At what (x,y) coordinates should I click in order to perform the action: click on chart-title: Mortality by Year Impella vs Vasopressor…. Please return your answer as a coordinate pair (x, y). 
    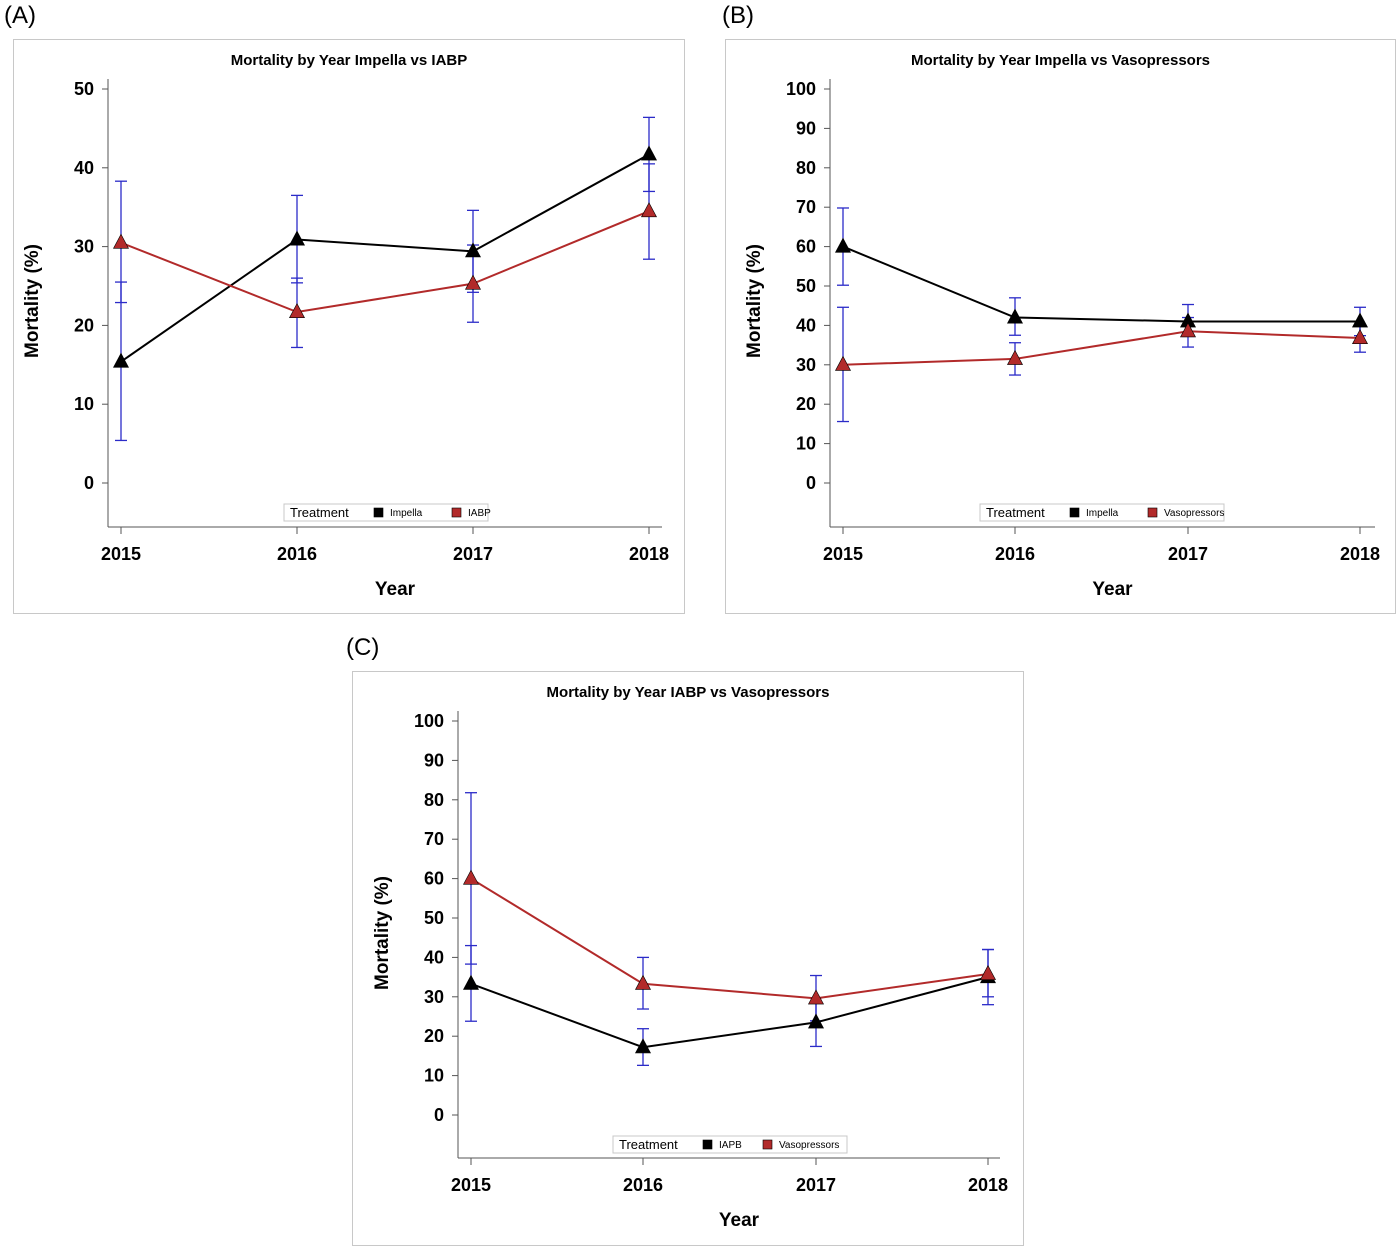
    Looking at the image, I should click on (1060, 60).